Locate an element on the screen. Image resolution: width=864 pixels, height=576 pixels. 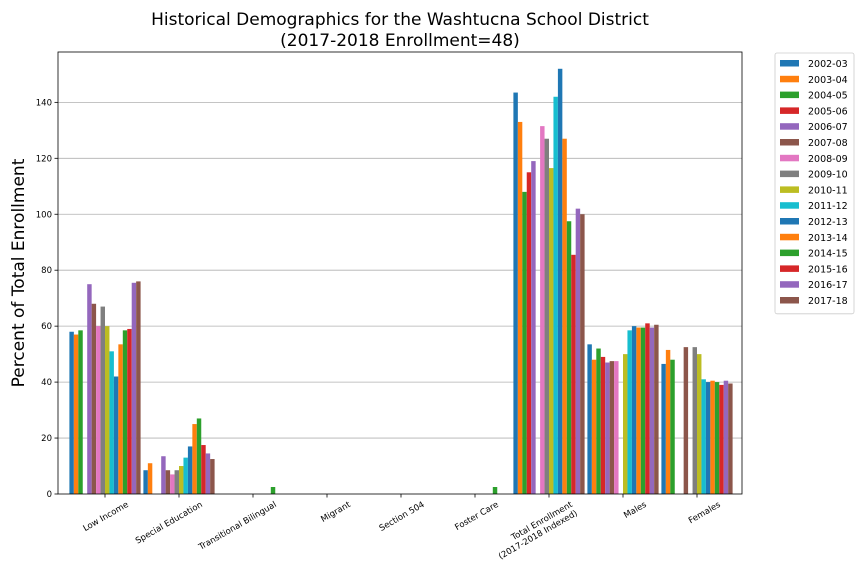
legend-label: 2010-11 is located at coordinates (828, 190).